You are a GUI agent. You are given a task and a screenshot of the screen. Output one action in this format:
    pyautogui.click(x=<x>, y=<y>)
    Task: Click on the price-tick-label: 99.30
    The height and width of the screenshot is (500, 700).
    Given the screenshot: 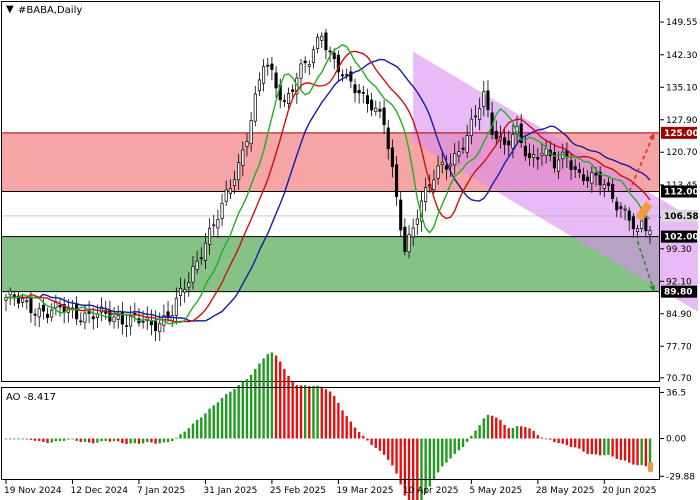 What is the action you would take?
    pyautogui.click(x=679, y=250)
    